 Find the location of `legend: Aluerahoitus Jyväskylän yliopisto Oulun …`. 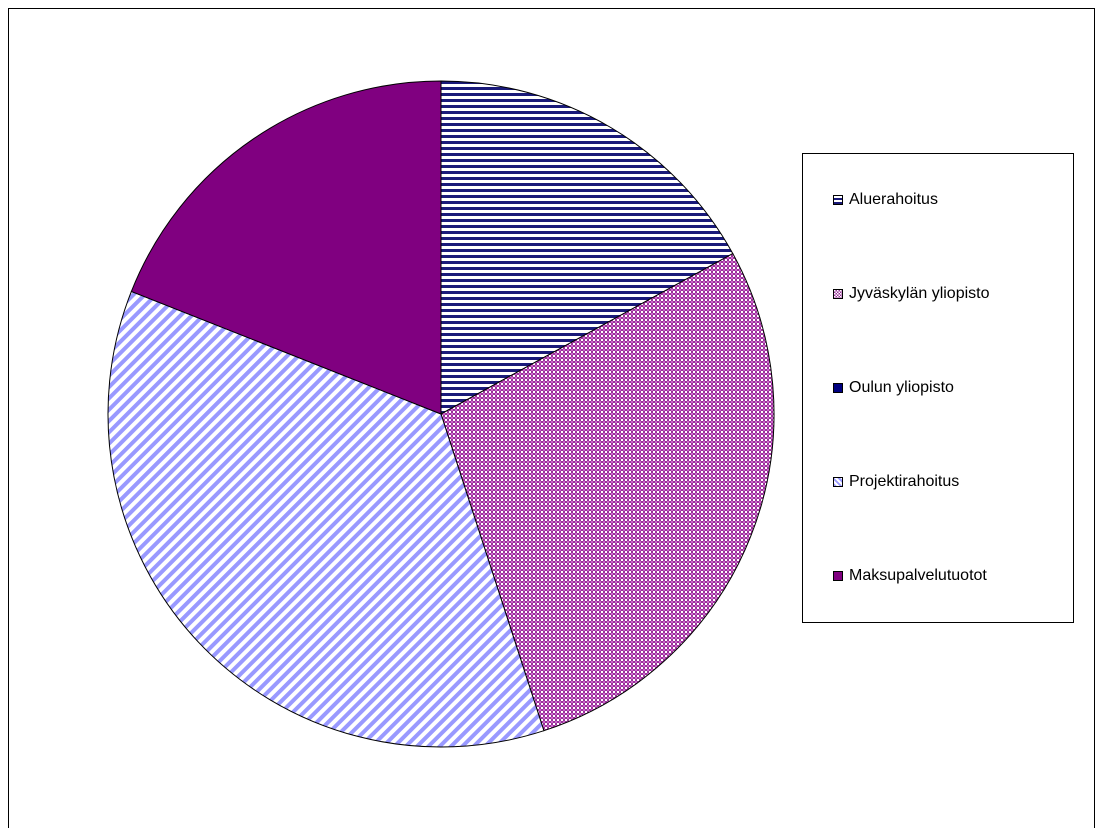

legend: Aluerahoitus Jyväskylän yliopisto Oulun … is located at coordinates (938, 388).